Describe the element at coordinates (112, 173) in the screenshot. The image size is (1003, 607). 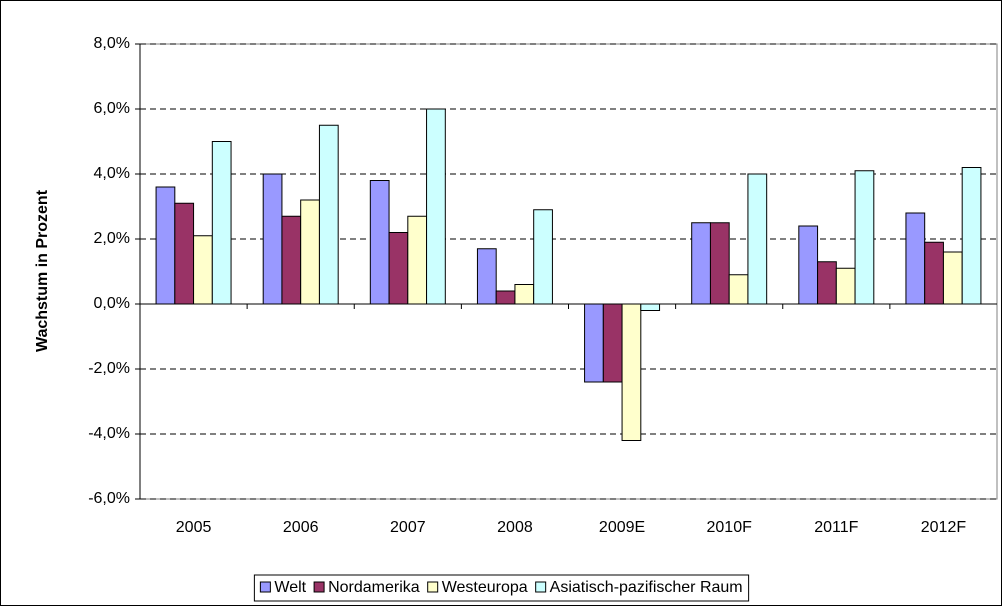
I see `y-tick-label: 4,0%` at that location.